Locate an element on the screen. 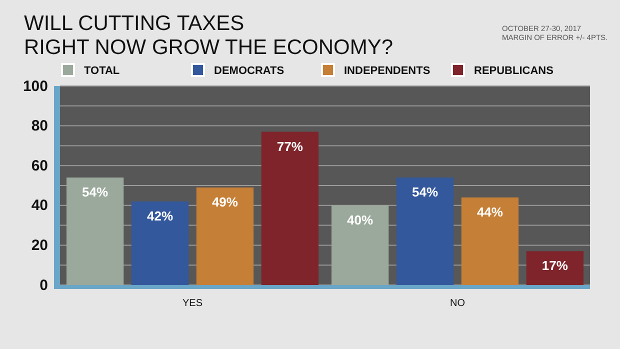 The width and height of the screenshot is (620, 349). y-tick-label: 80 is located at coordinates (39, 126).